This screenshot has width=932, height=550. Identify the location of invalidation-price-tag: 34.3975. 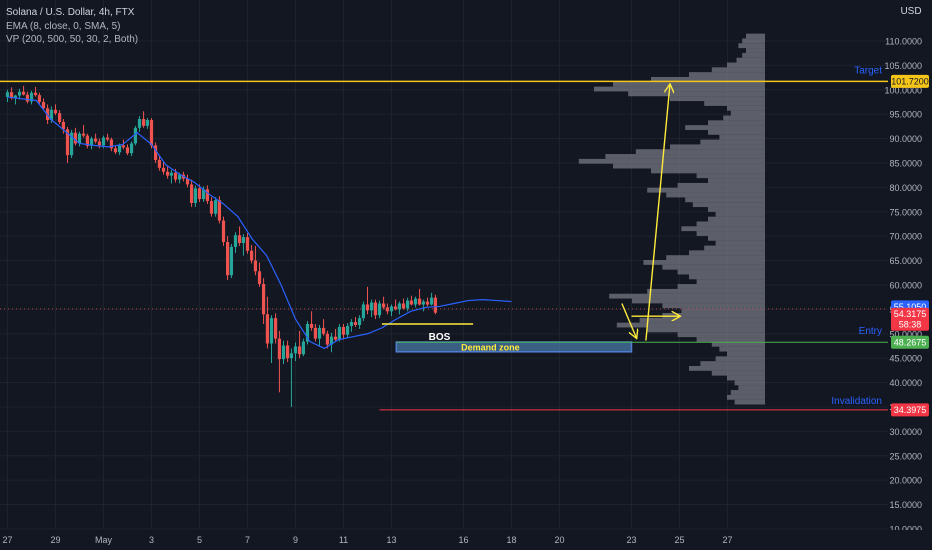
(910, 410).